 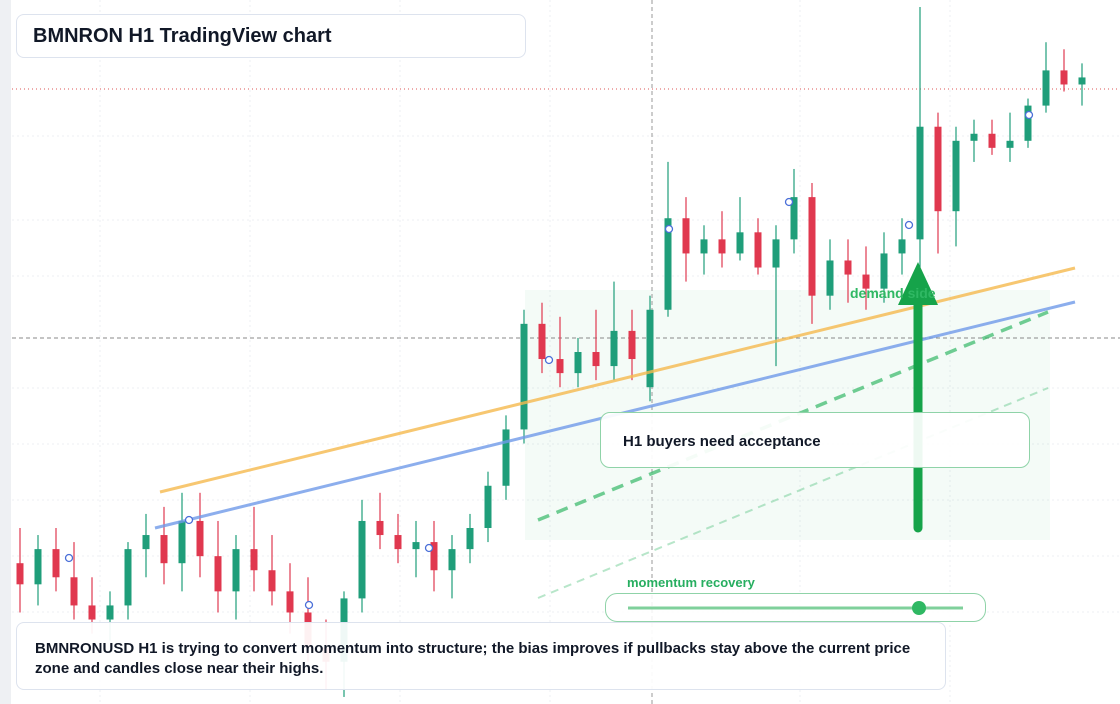 What do you see at coordinates (722, 441) in the screenshot?
I see `acceptance-text: H1 buyers need acceptance` at bounding box center [722, 441].